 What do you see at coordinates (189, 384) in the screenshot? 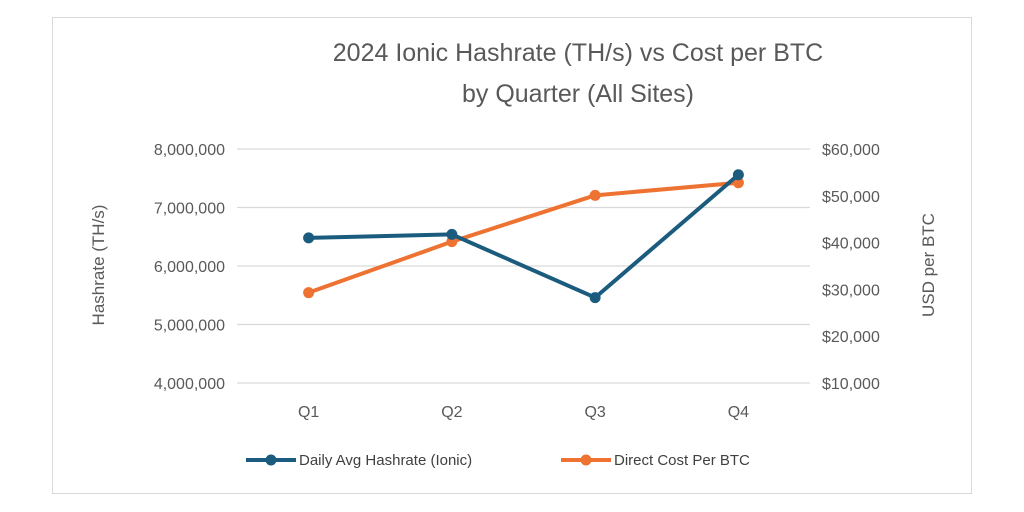
I see `left-tick-label: 4,000,000` at bounding box center [189, 384].